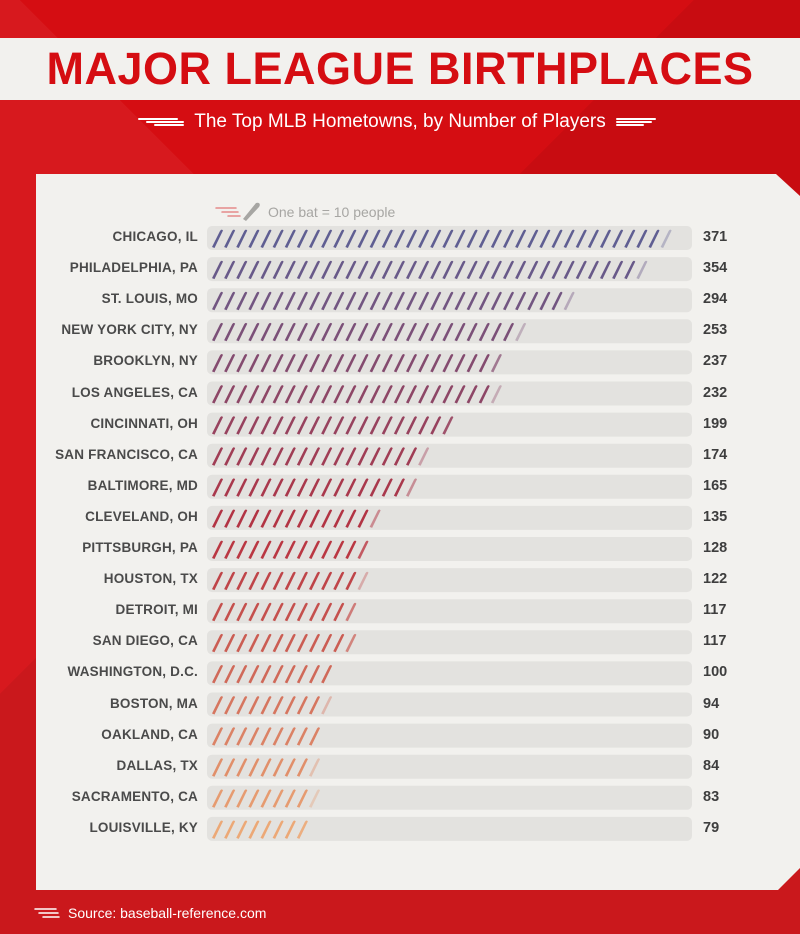 The image size is (800, 934). Describe the element at coordinates (143, 827) in the screenshot. I see `category-label: LOUISVILLE, KY` at that location.